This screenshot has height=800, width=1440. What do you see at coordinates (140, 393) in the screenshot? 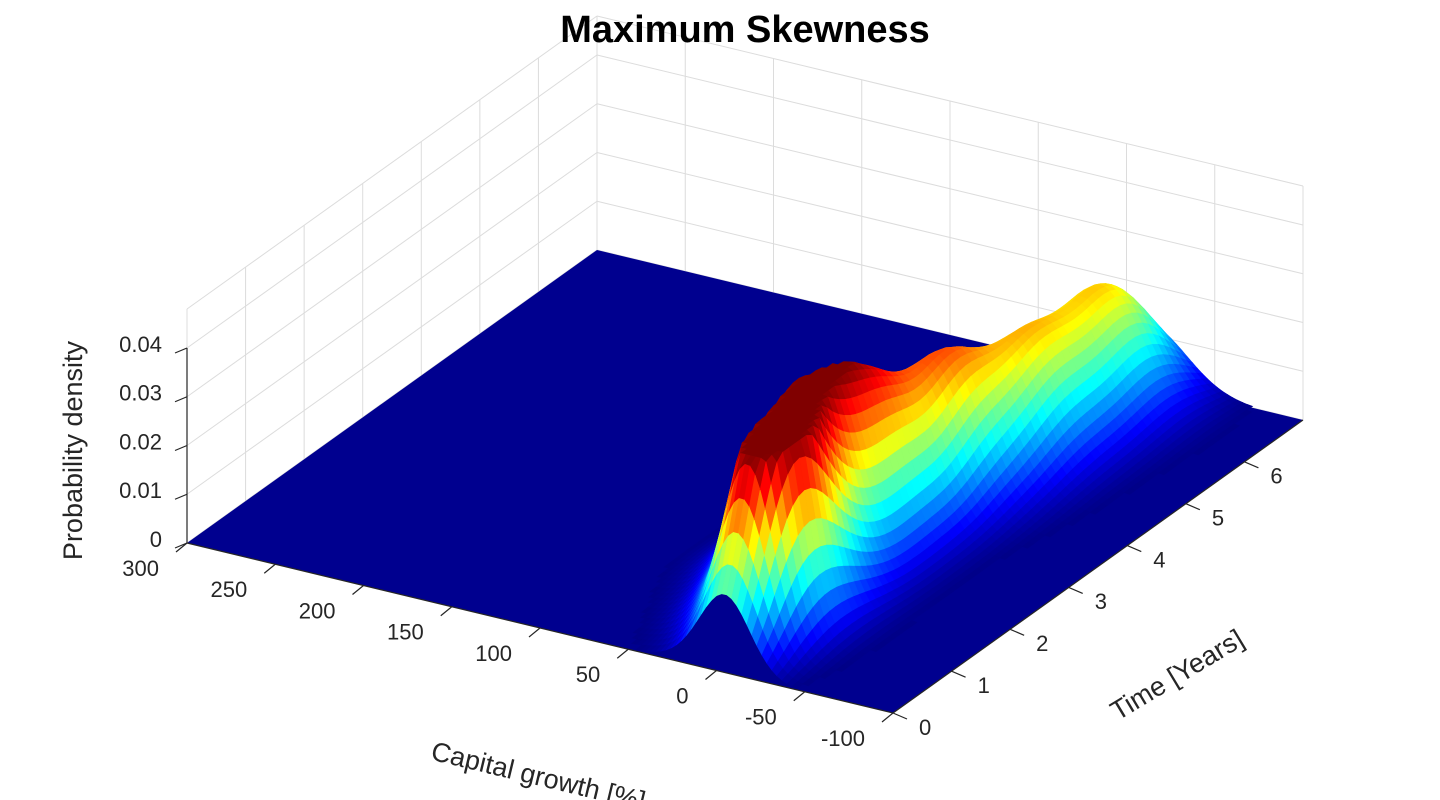
I see `z-tick-label: 0.03` at bounding box center [140, 393].